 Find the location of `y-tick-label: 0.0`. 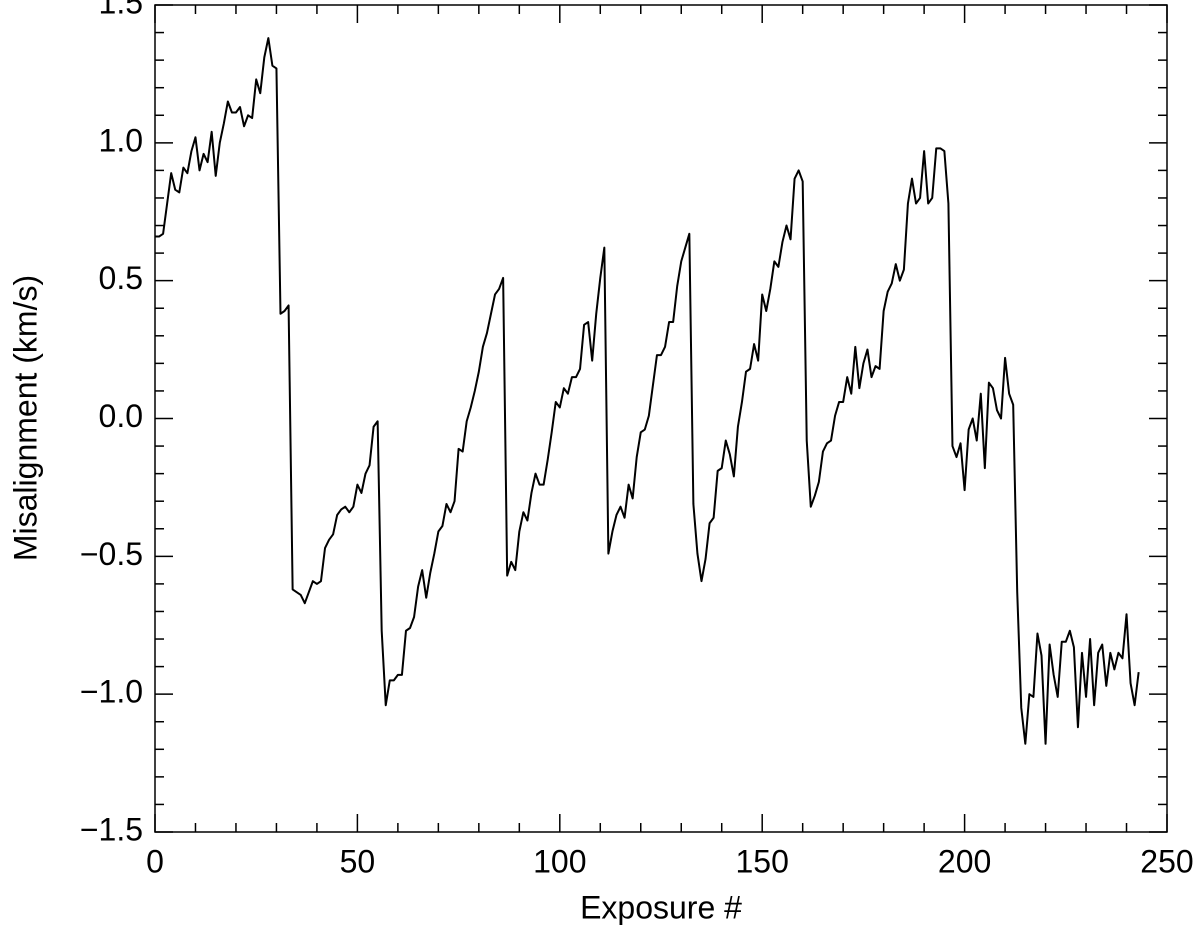

y-tick-label: 0.0 is located at coordinates (121, 416).